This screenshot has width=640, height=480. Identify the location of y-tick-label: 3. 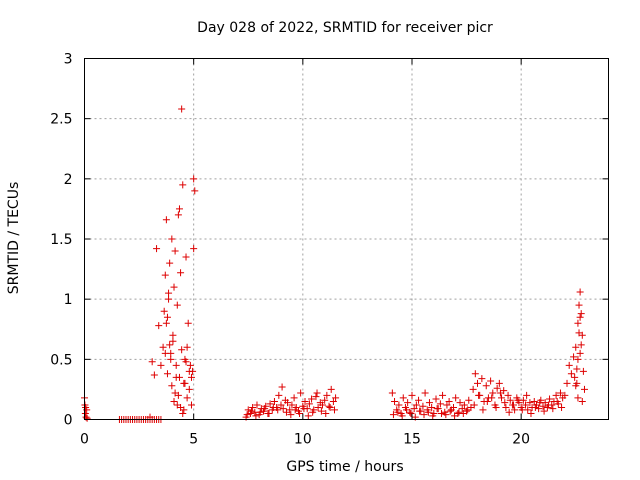
(68, 60).